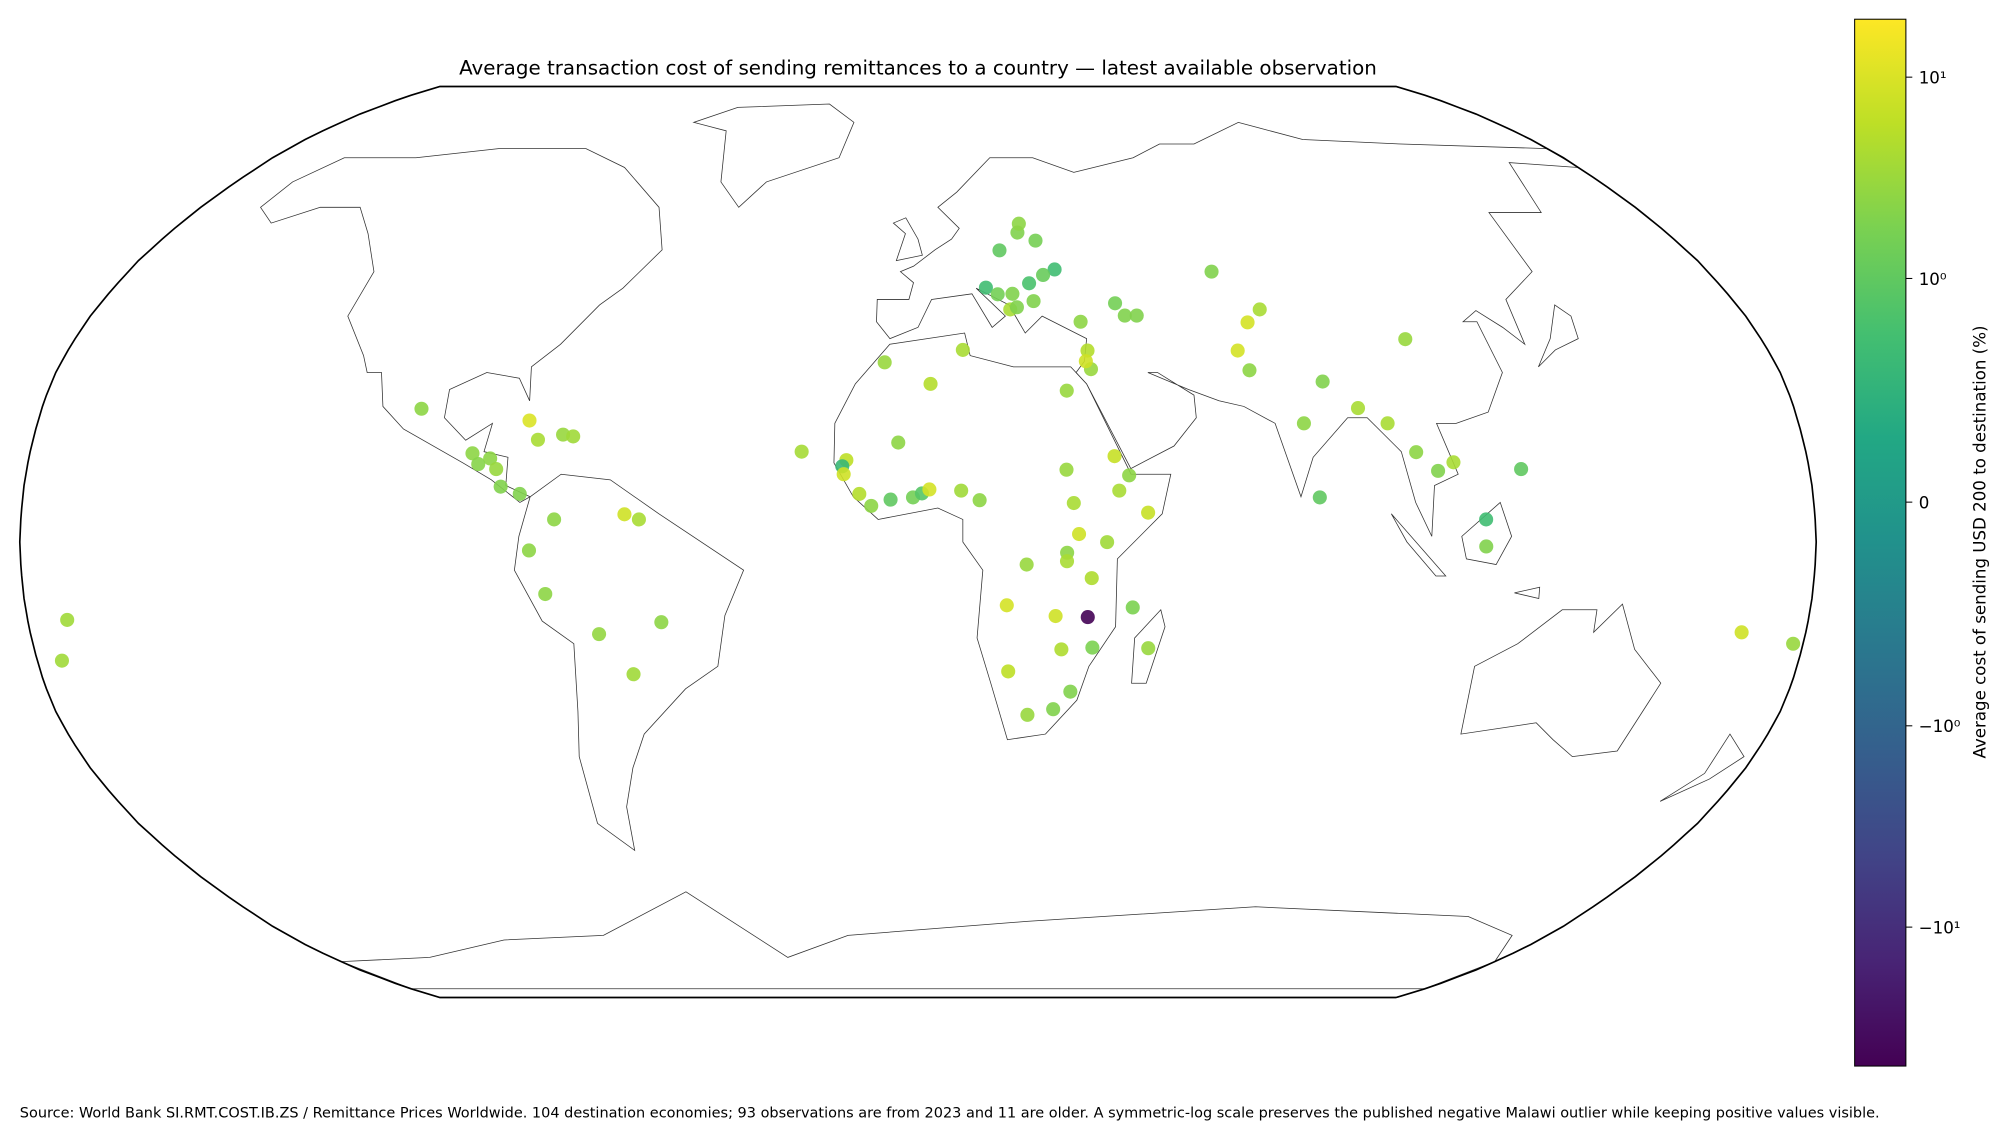 This screenshot has height=1125, width=2000. I want to click on colorbar-tick-label: −10⁰, so click(1940, 726).